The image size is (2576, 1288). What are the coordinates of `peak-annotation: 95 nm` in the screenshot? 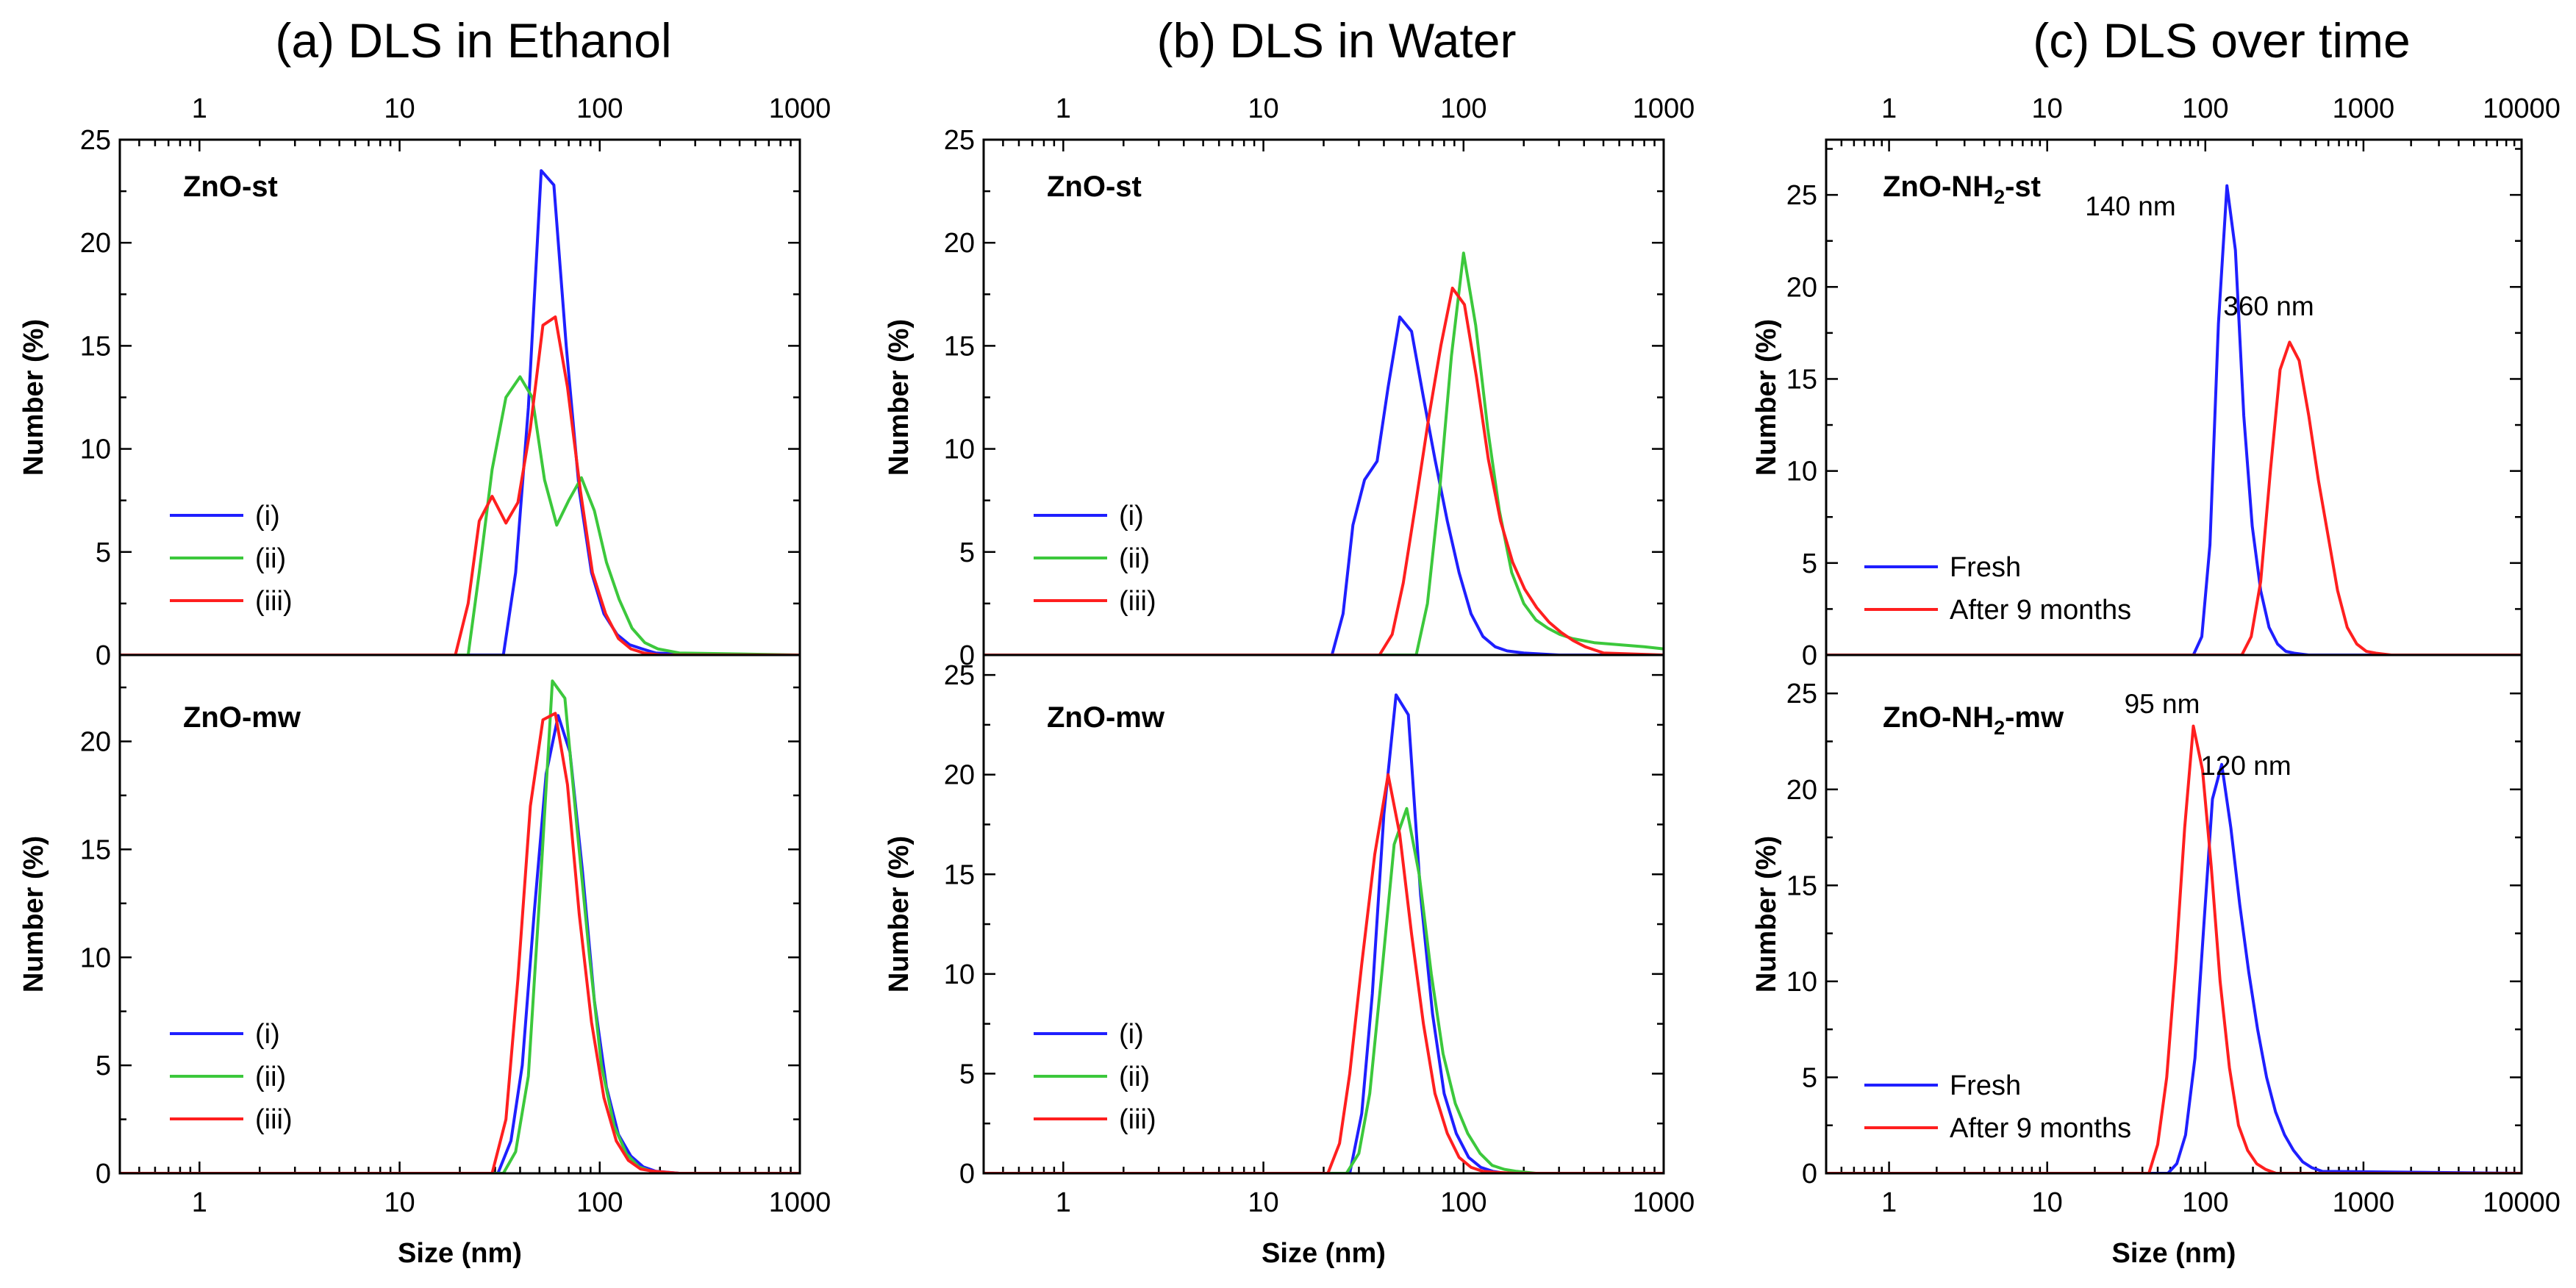 It's located at (2162, 704).